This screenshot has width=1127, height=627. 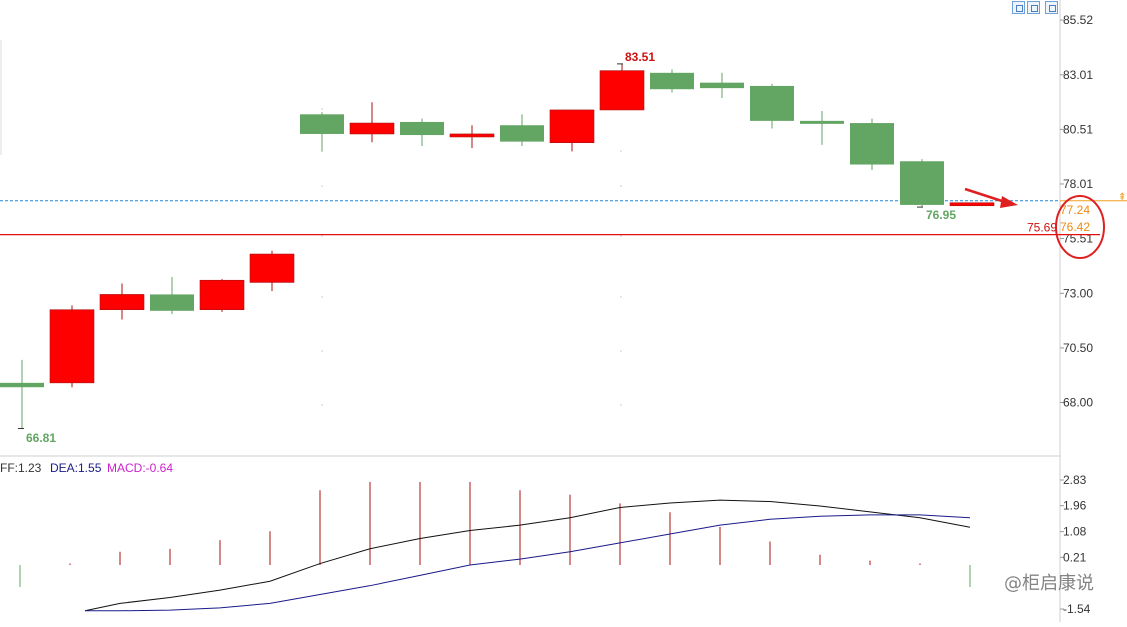 What do you see at coordinates (1049, 583) in the screenshot?
I see `watermark-text: @柜启康说` at bounding box center [1049, 583].